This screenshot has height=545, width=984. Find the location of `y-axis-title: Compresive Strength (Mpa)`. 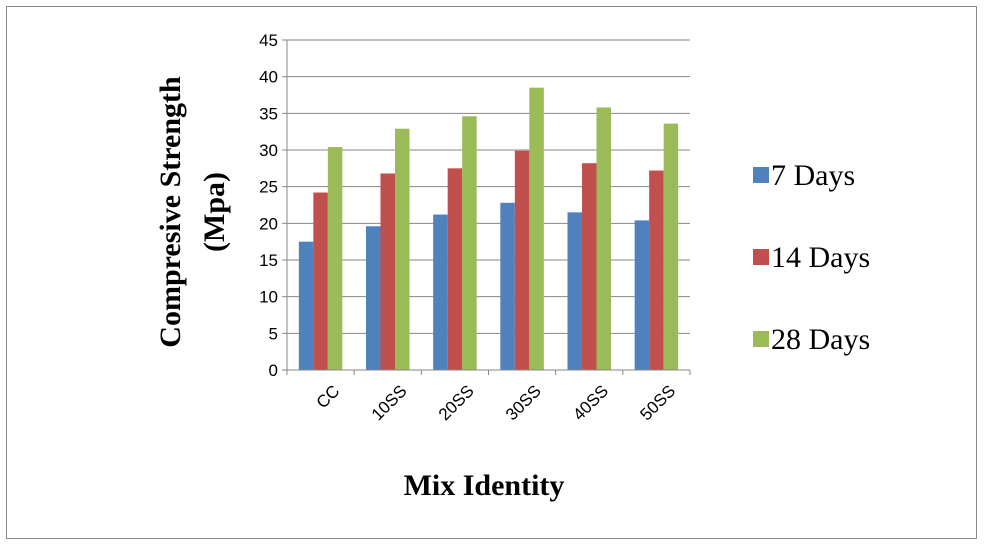

y-axis-title: Compresive Strength (Mpa) is located at coordinates (192, 212).